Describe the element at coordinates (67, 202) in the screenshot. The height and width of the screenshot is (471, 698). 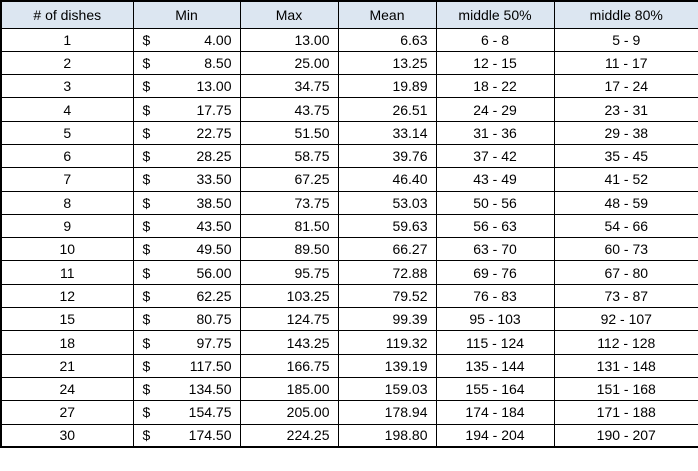
I see `cell-dishes: 8` at that location.